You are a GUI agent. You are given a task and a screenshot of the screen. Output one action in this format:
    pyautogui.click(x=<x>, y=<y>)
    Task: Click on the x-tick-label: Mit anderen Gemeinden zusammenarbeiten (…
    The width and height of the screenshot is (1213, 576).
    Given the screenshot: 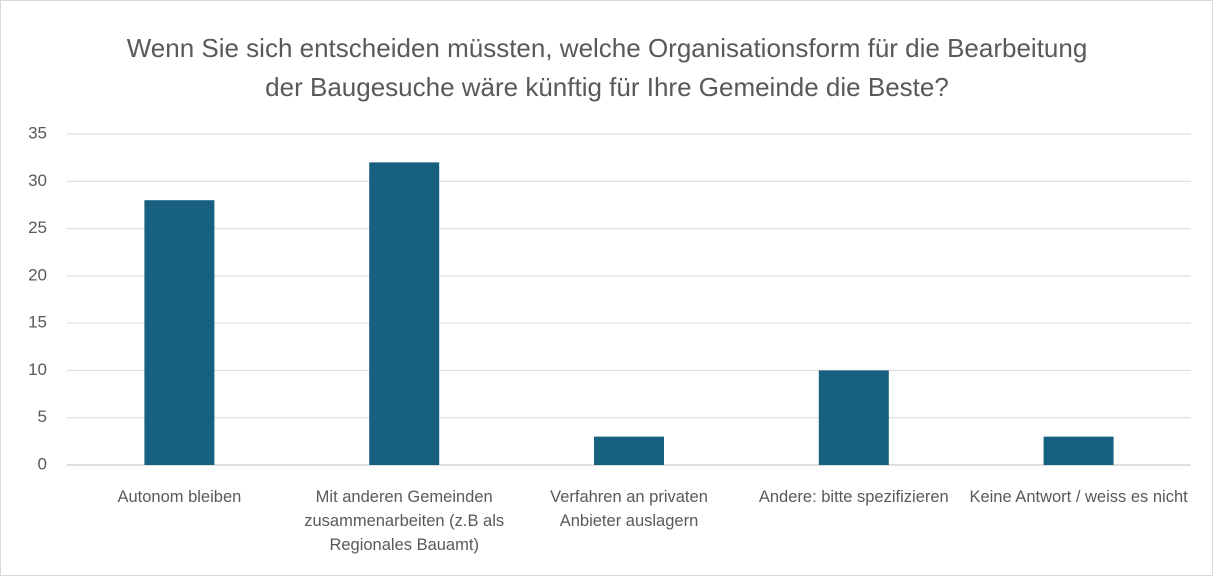 What is the action you would take?
    pyautogui.click(x=404, y=521)
    